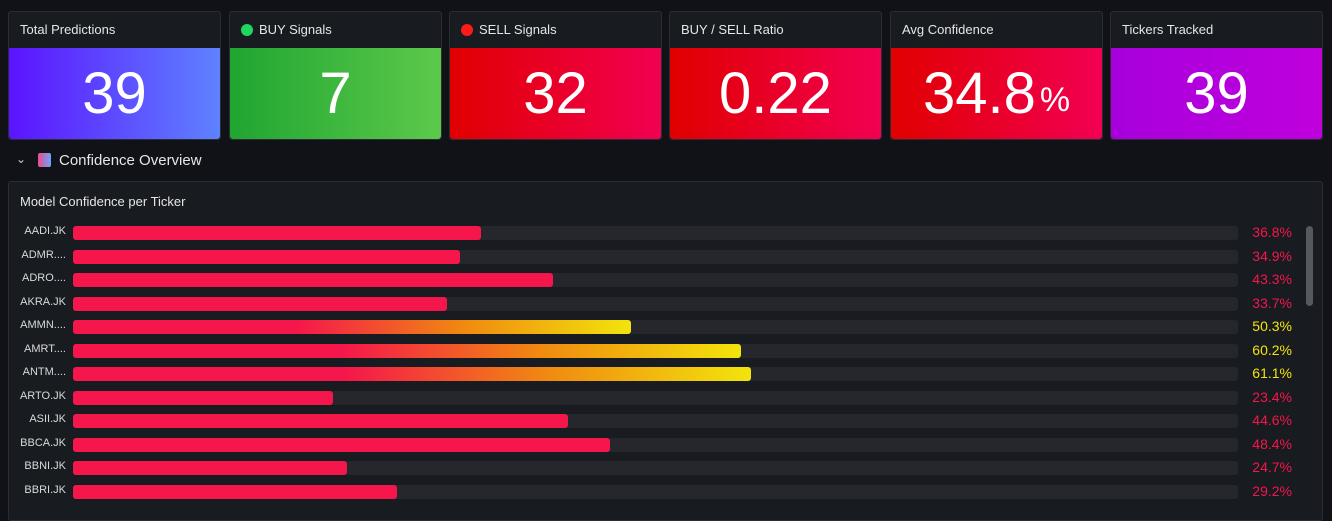 The image size is (1332, 521). I want to click on stat-header: SELL Signals, so click(509, 29).